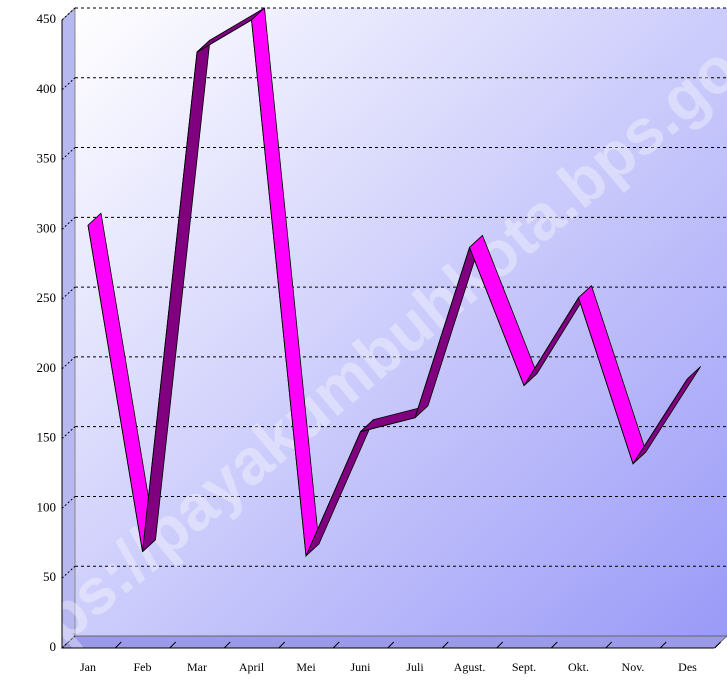 The height and width of the screenshot is (687, 727). Describe the element at coordinates (687, 667) in the screenshot. I see `x-tick-label: Des` at that location.